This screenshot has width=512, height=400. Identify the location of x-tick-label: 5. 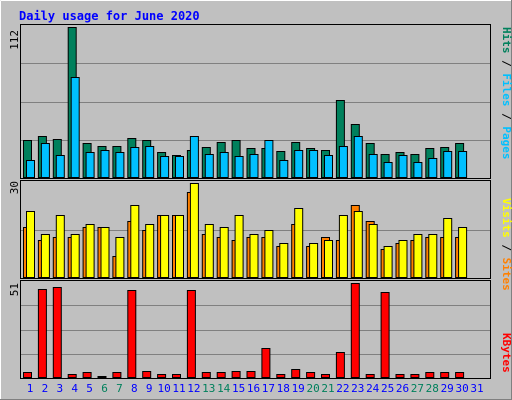
(89, 388).